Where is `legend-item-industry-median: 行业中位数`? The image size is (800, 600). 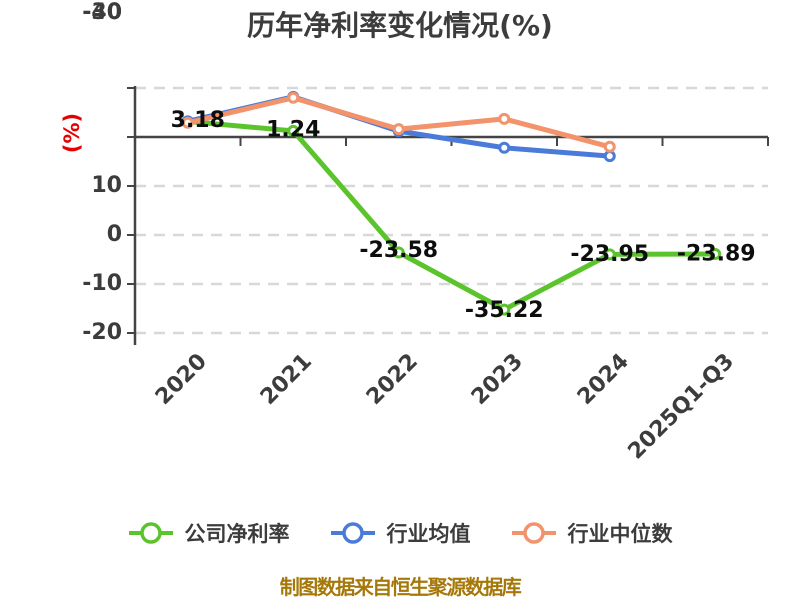 legend-item-industry-median: 行业中位数 is located at coordinates (592, 533).